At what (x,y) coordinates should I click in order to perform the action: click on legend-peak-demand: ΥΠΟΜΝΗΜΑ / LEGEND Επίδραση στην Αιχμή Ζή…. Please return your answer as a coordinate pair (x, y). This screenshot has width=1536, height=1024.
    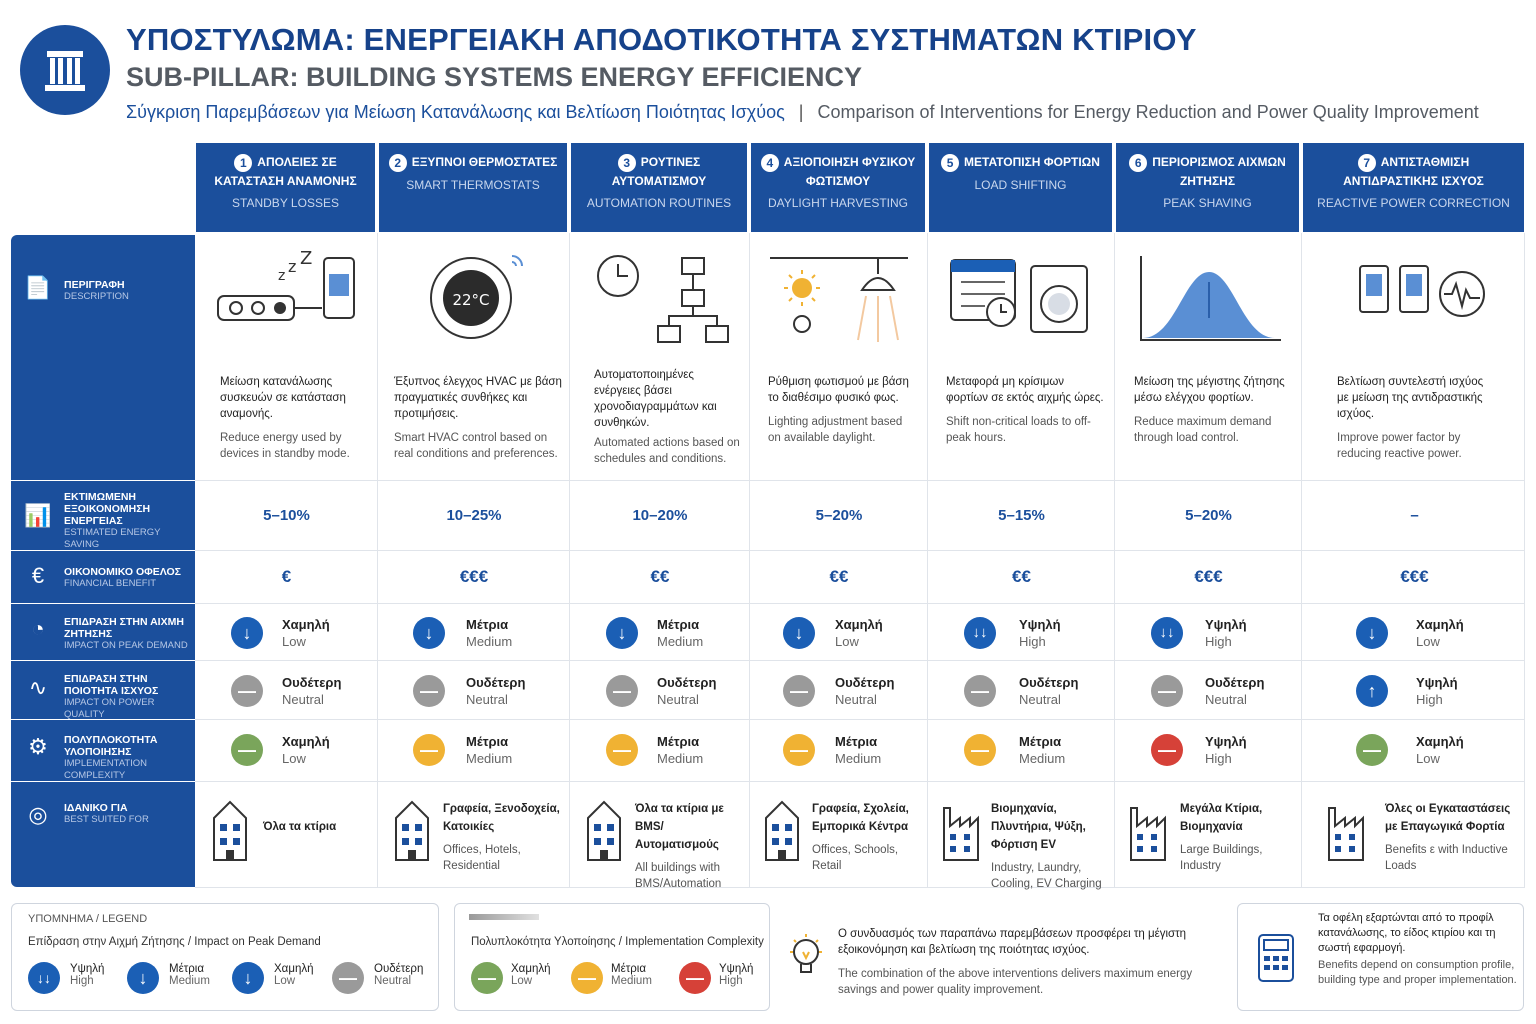
    Looking at the image, I should click on (225, 957).